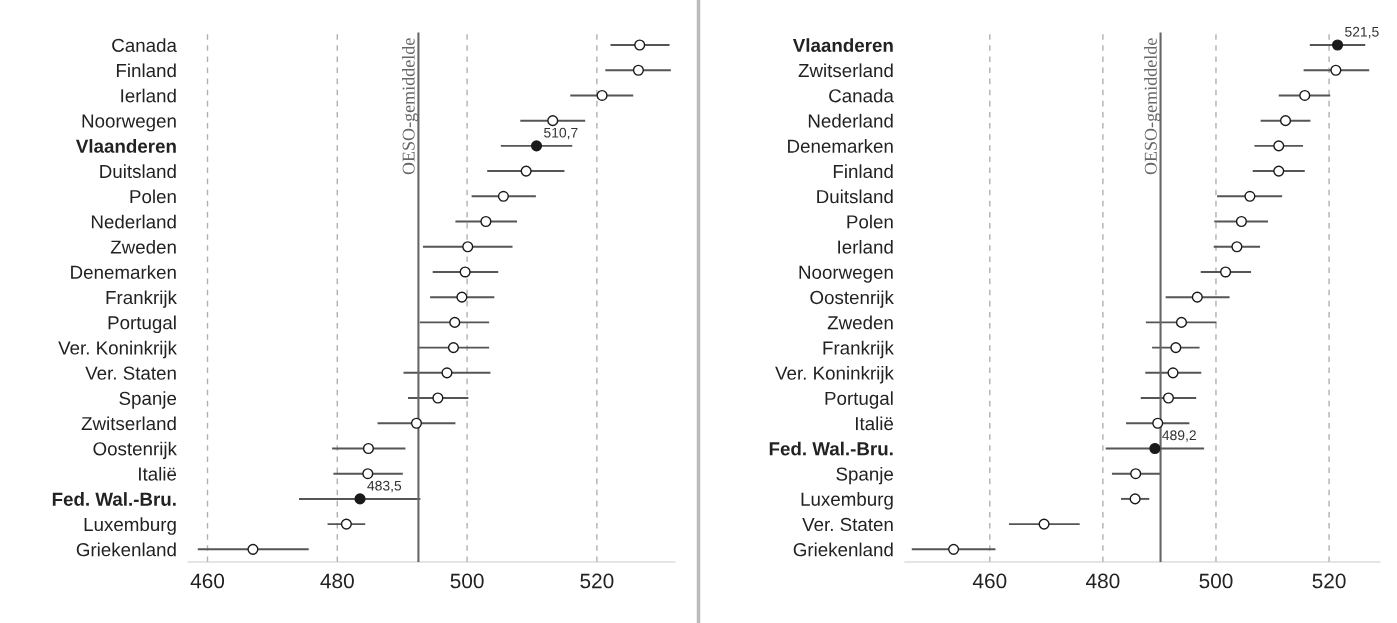 This screenshot has width=1397, height=623. Describe the element at coordinates (561, 133) in the screenshot. I see `data-label: 510,7` at that location.